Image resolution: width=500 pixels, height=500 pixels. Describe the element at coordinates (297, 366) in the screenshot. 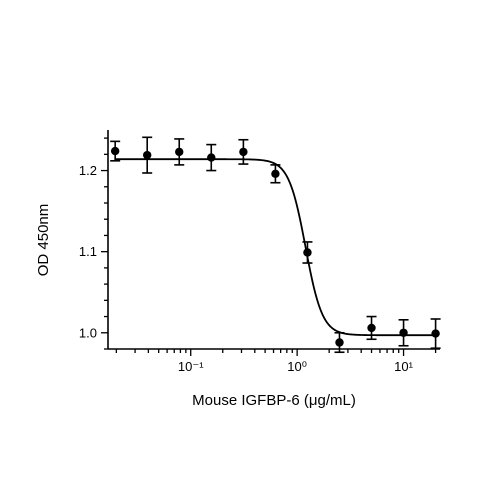

I see `x-tick-label: 10⁰` at that location.